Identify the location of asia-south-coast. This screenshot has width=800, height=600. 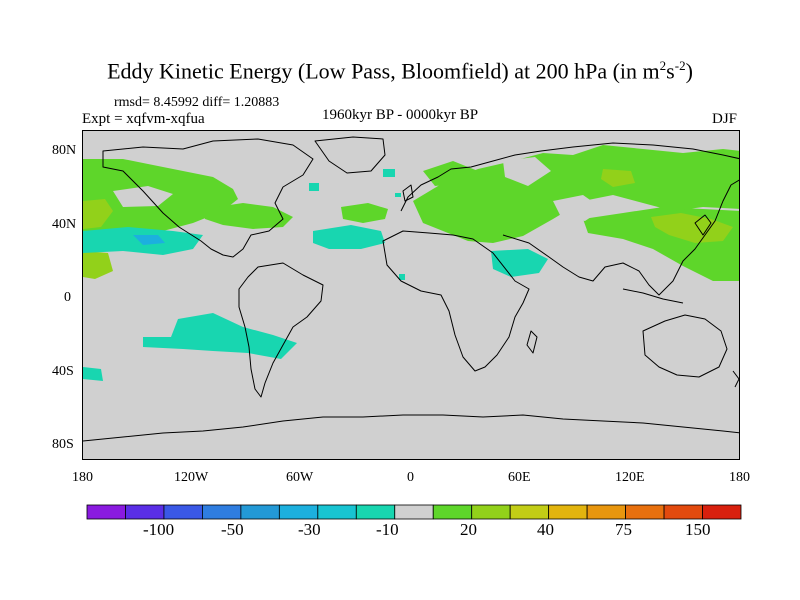
(620, 237).